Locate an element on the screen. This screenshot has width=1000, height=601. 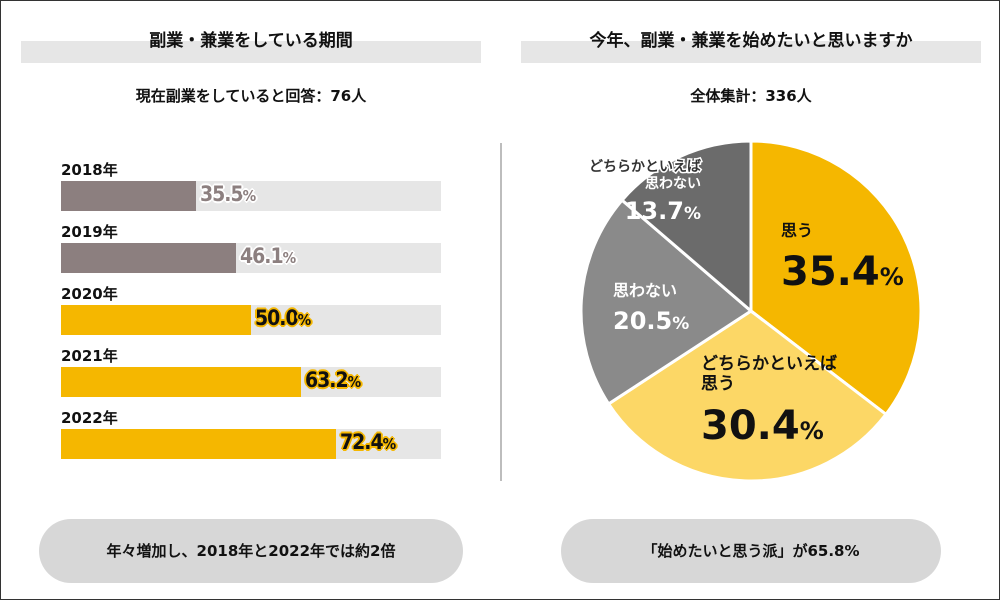
panel-divider is located at coordinates (501, 312).